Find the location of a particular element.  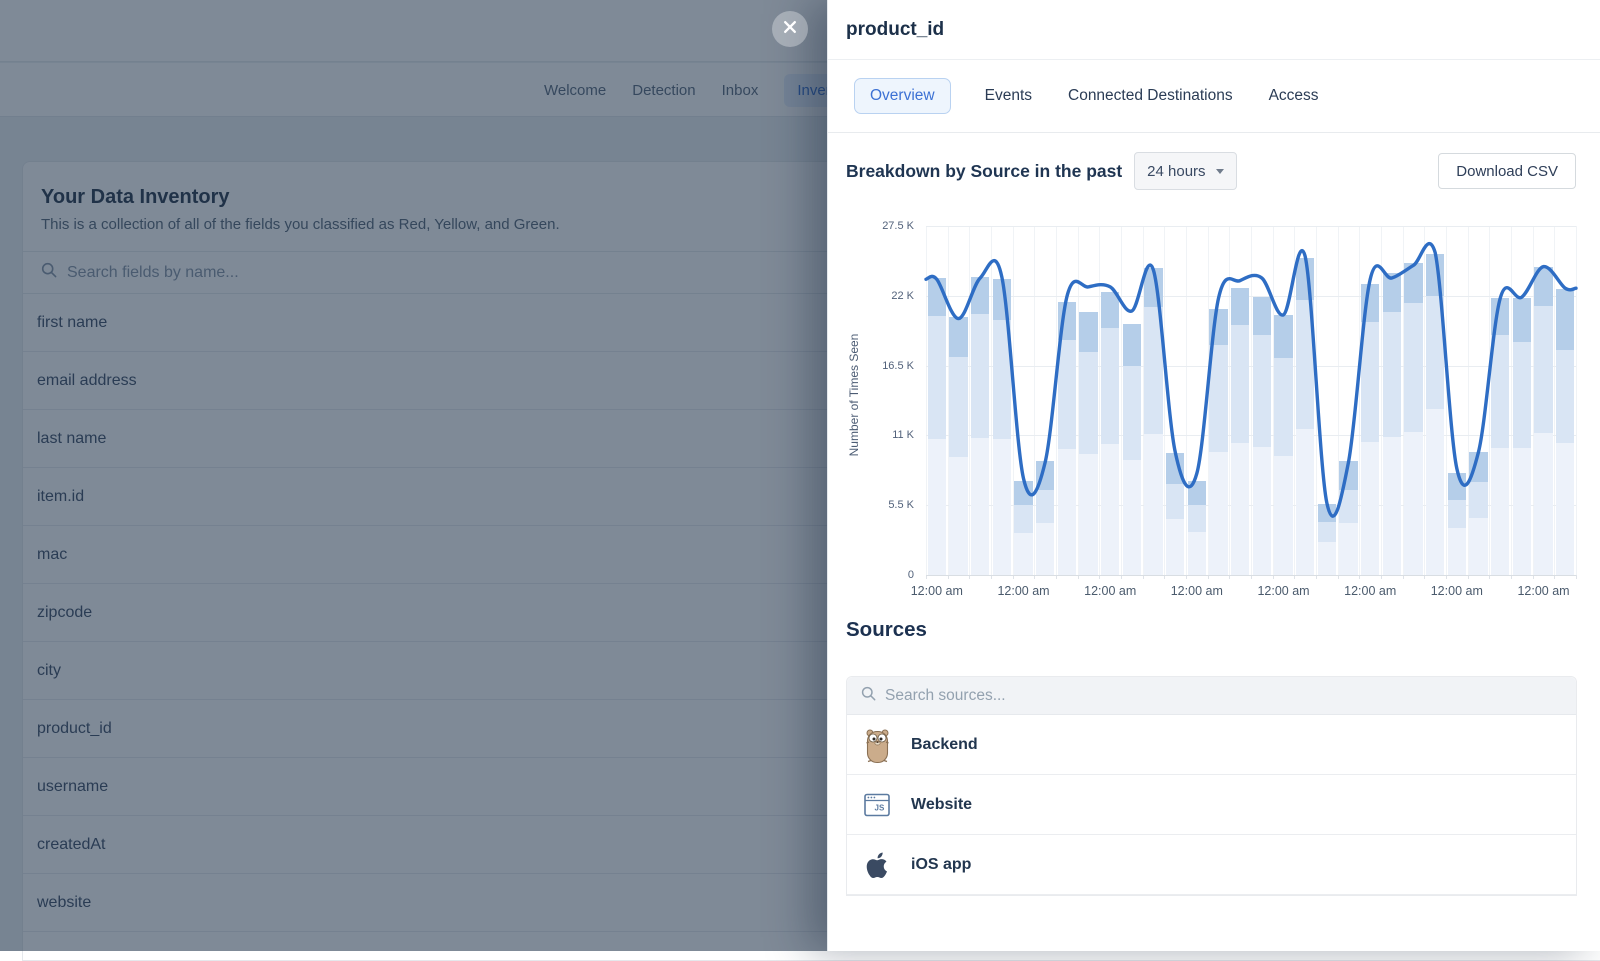

y-tick-label: 16.5 K is located at coordinates (898, 366).